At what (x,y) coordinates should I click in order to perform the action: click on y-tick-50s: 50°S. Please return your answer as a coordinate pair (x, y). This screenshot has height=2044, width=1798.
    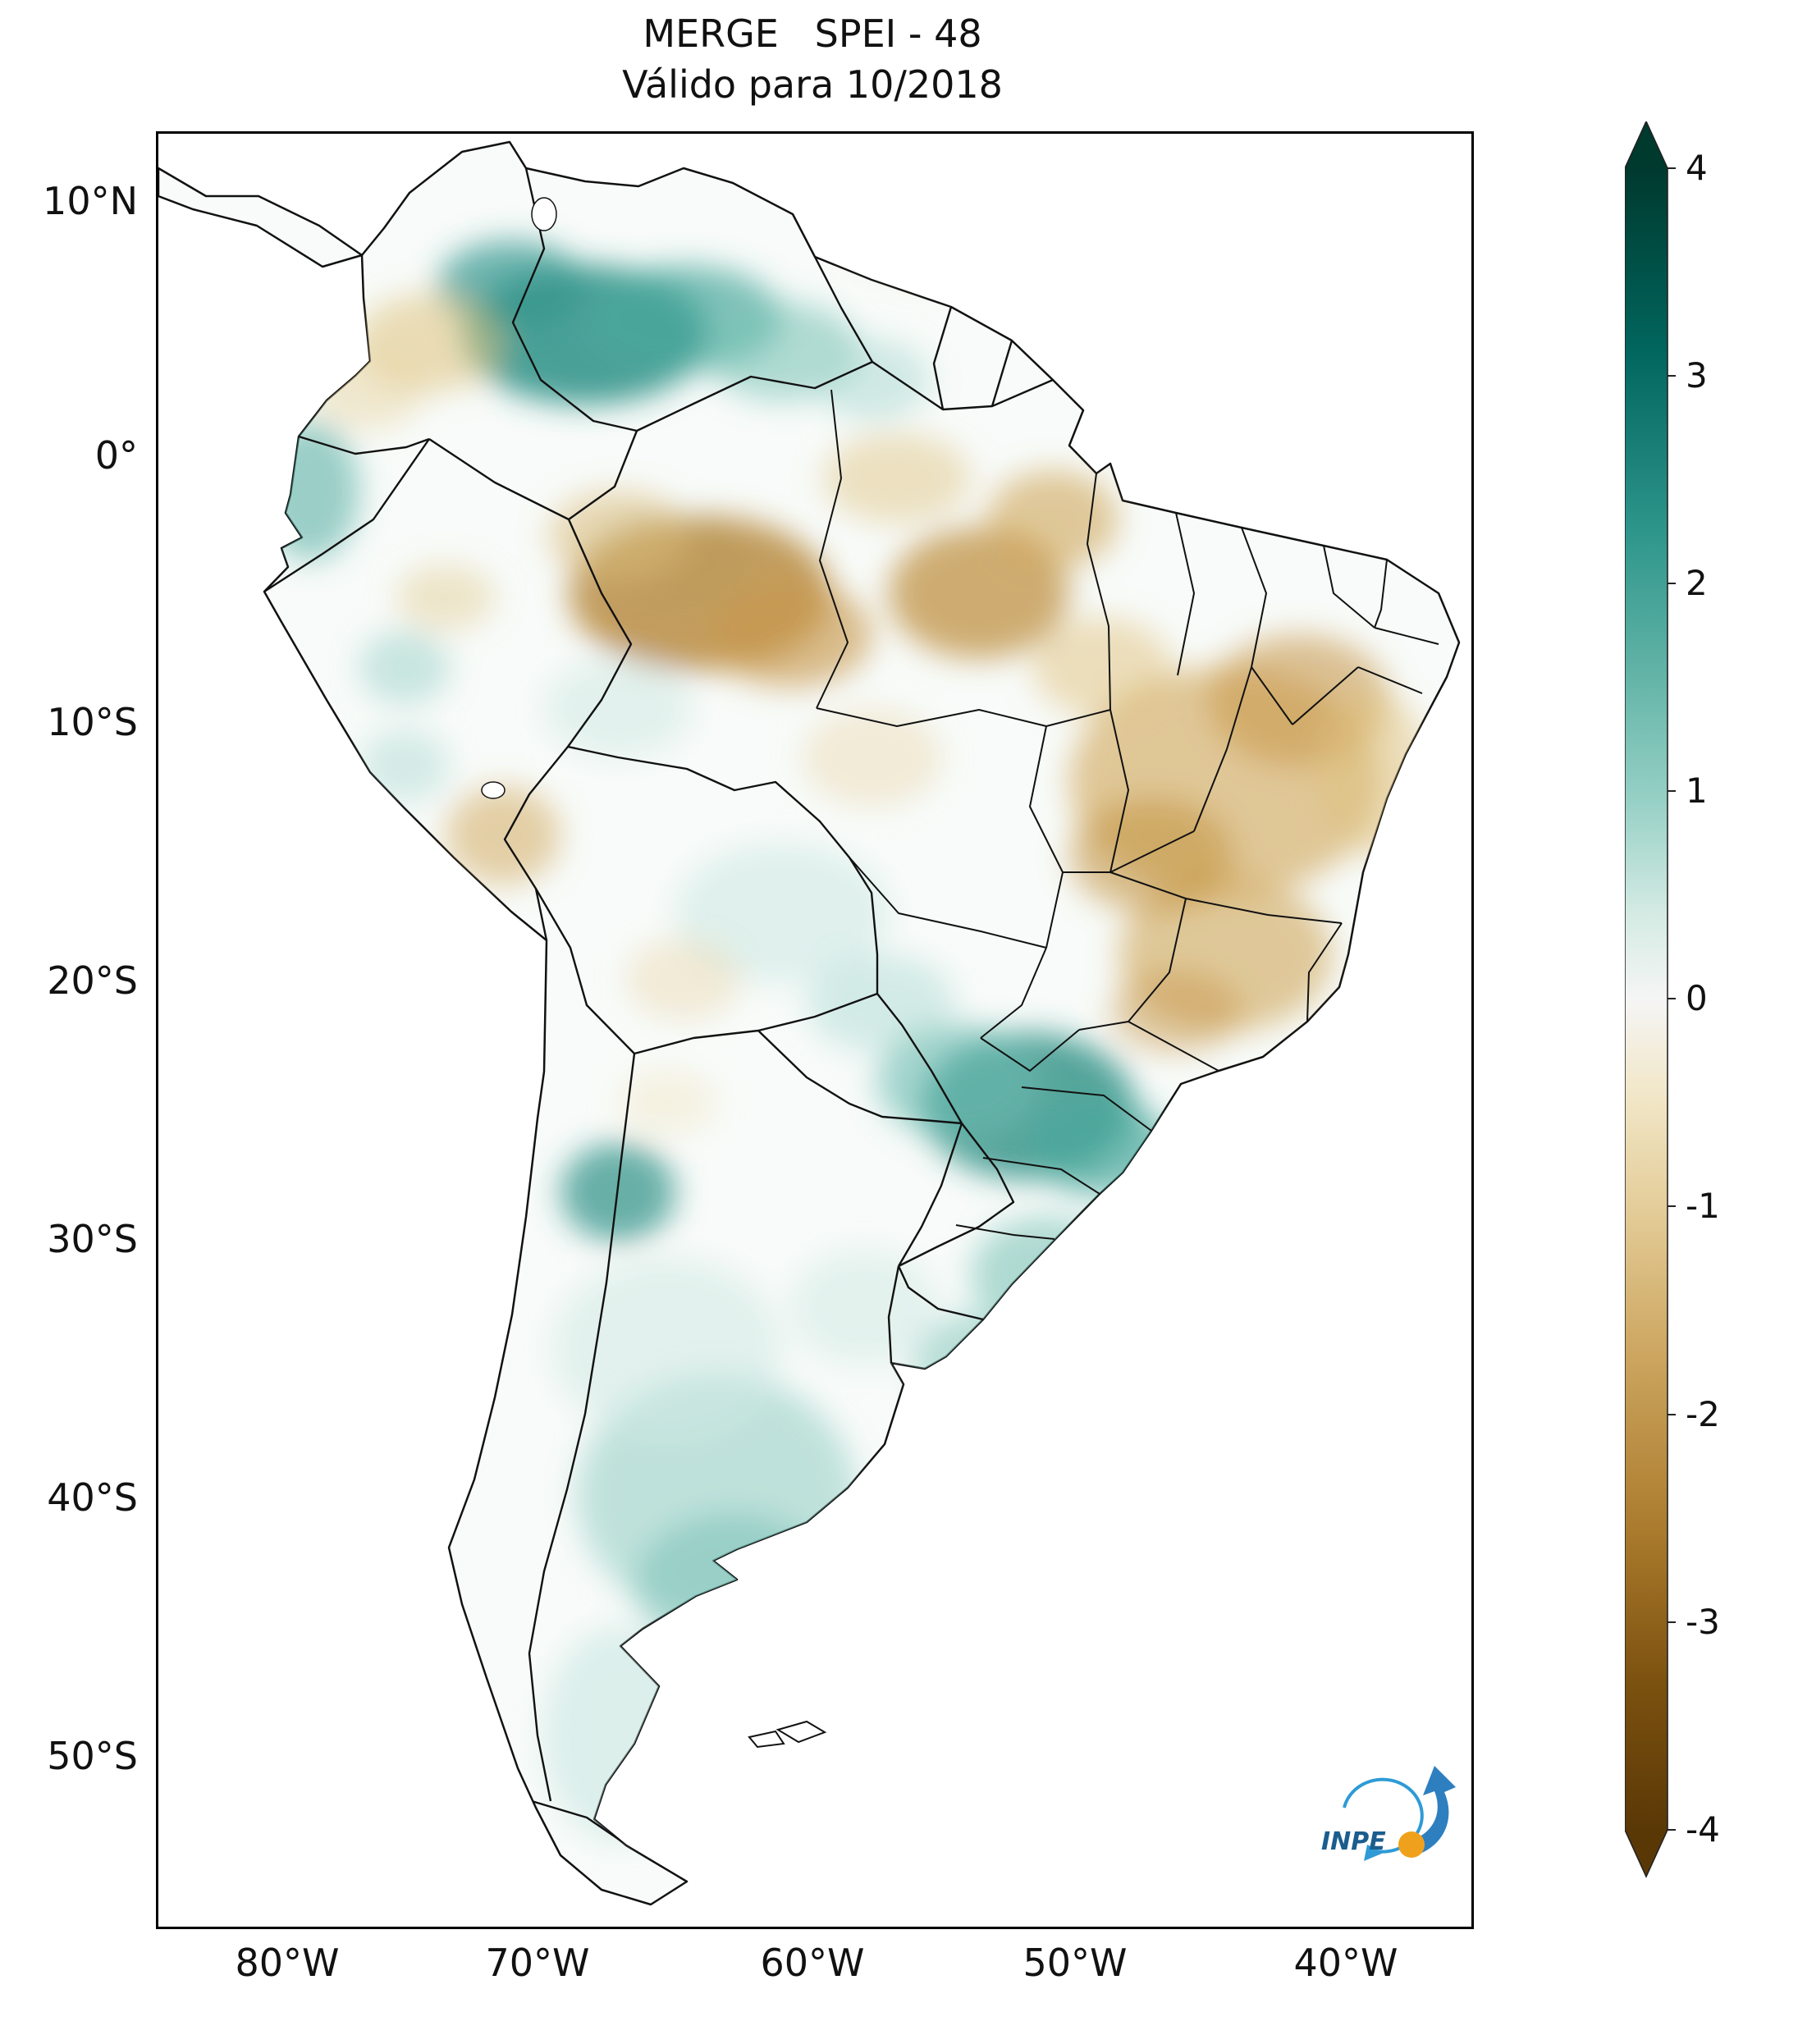
    Looking at the image, I should click on (92, 1756).